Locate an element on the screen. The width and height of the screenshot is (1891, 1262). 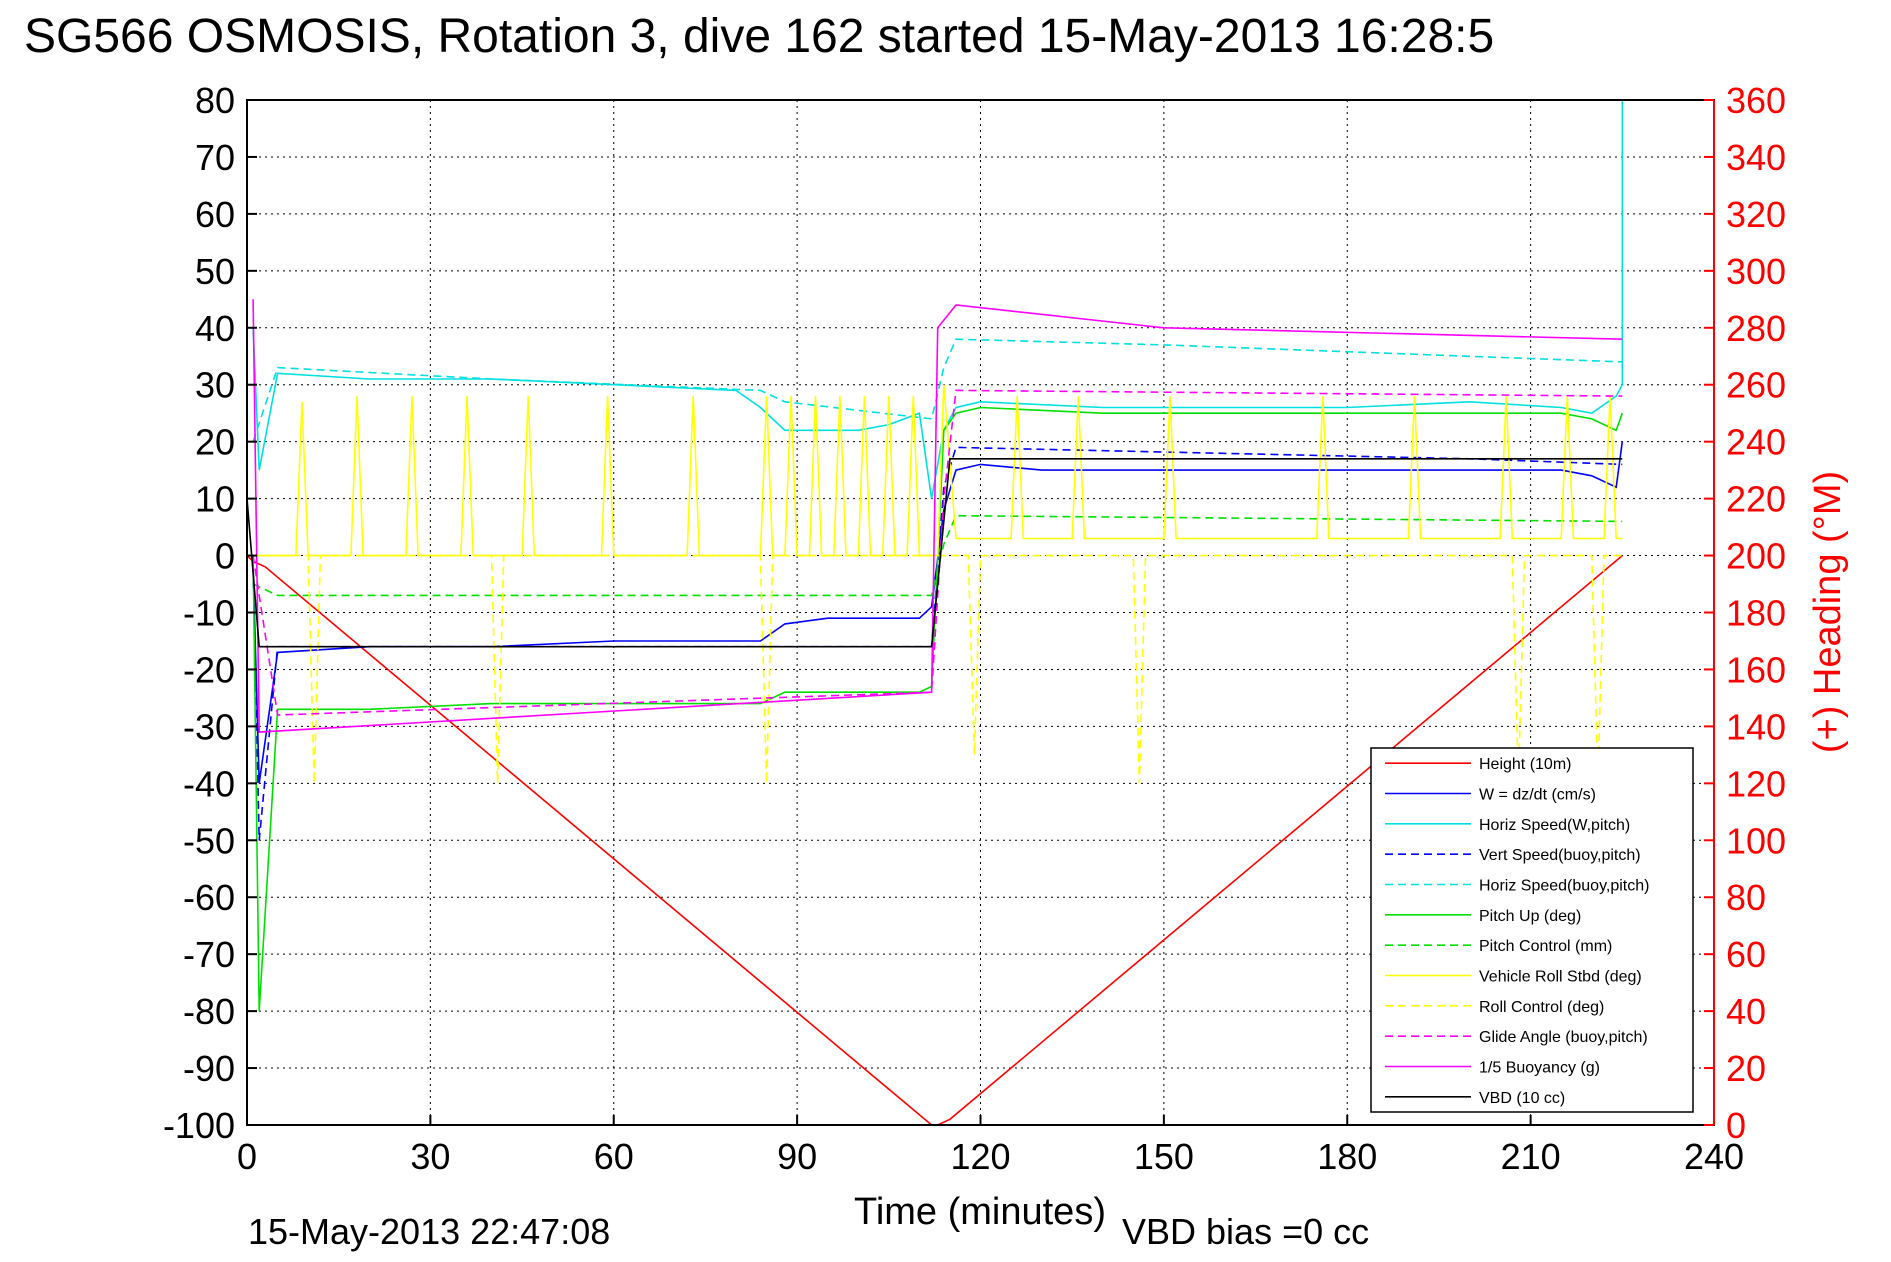
legend-label: Glide Angle (buoy,pitch) is located at coordinates (1563, 1037).